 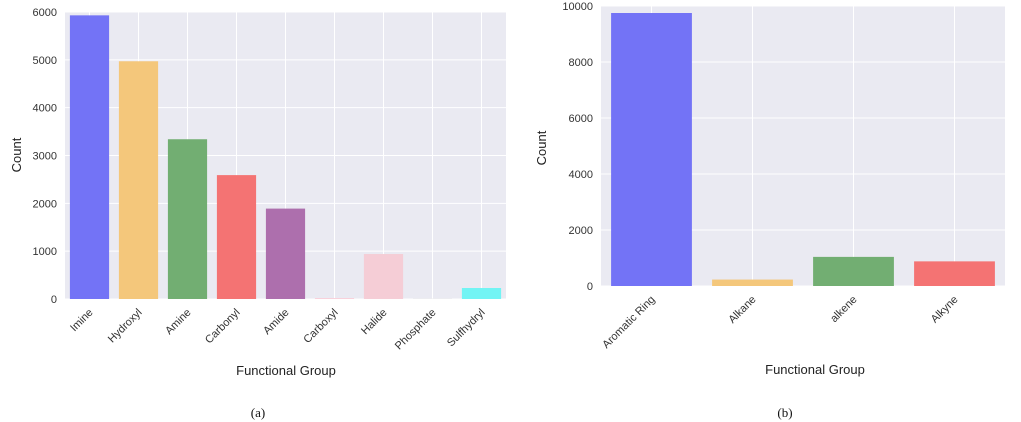 I want to click on bar-aromatic-ring, so click(x=651, y=149).